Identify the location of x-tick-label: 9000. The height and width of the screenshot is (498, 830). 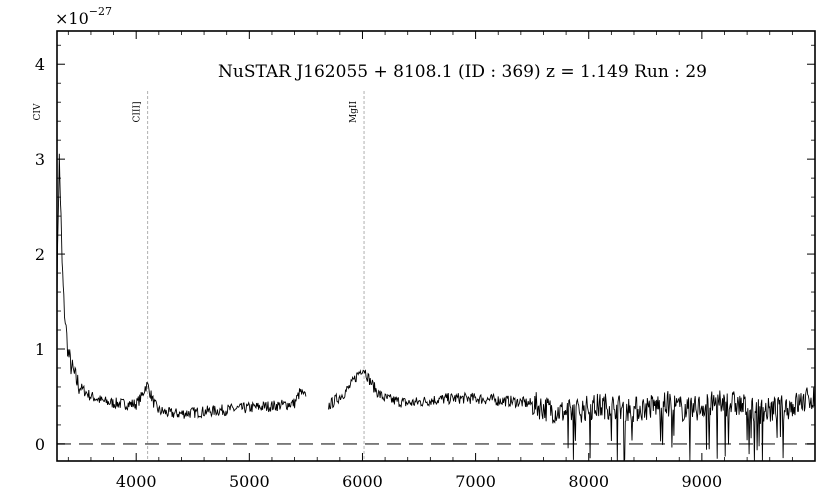
(702, 481).